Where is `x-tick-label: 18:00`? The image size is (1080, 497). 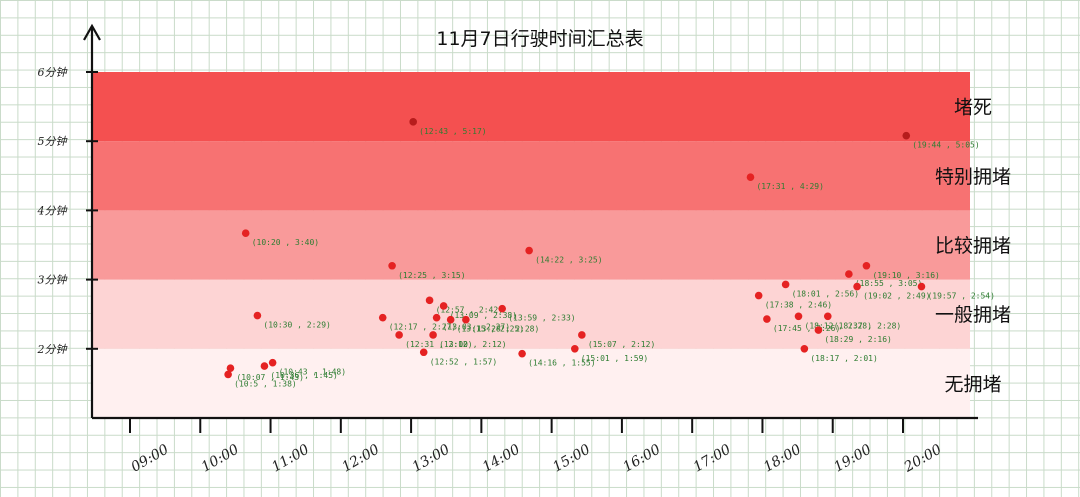
x-tick-label: 18:00 is located at coordinates (782, 458).